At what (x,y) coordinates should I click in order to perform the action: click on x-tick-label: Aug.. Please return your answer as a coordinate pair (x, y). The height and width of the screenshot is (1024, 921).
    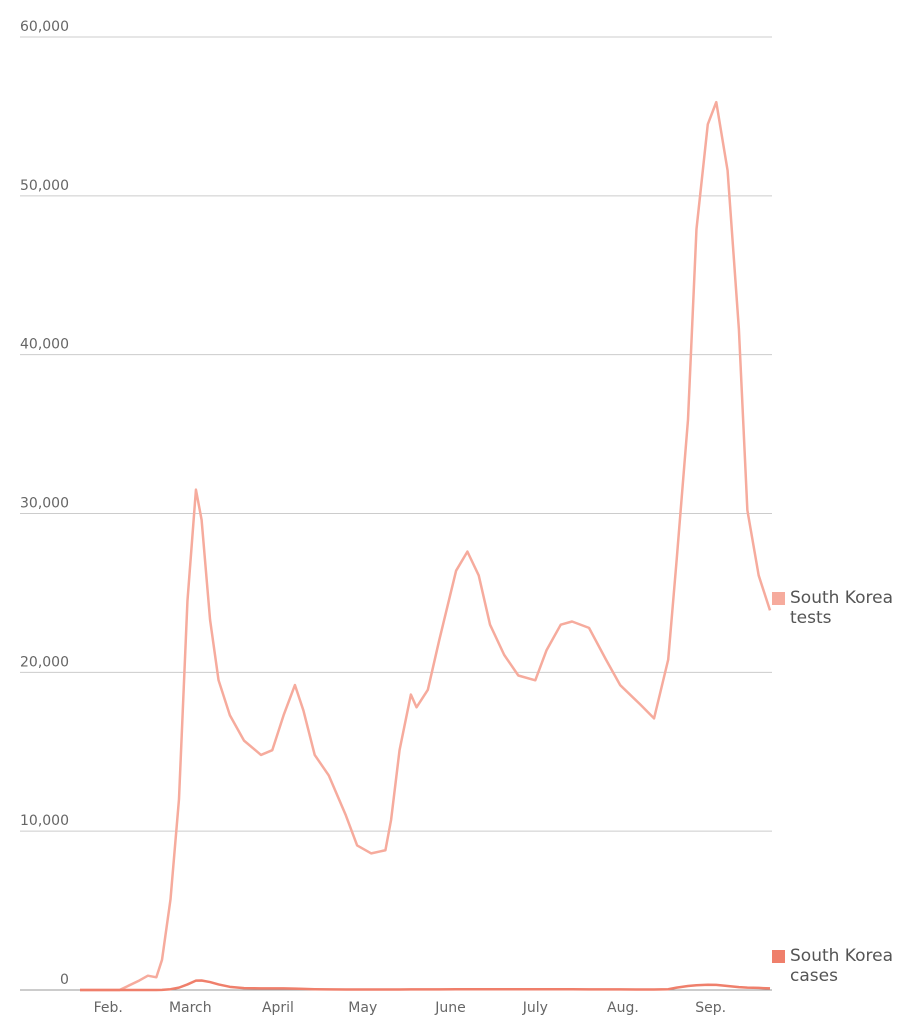
    Looking at the image, I should click on (623, 1008).